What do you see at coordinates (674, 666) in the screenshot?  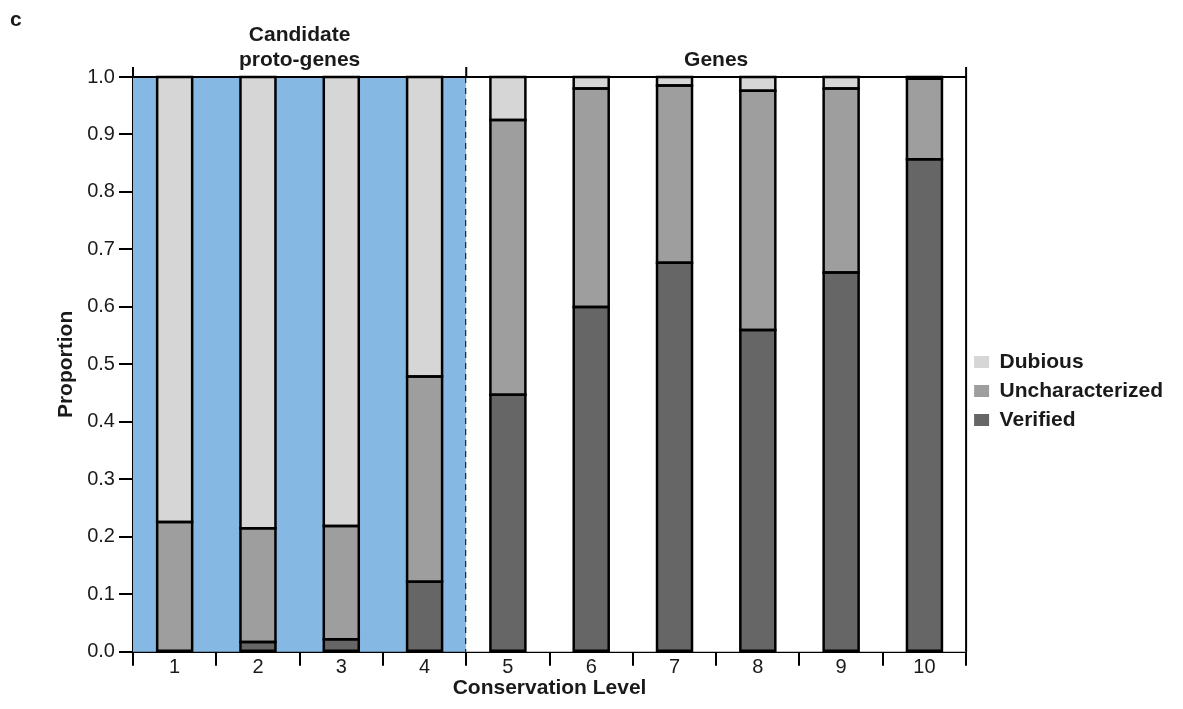 I see `x-tick-label: 7` at bounding box center [674, 666].